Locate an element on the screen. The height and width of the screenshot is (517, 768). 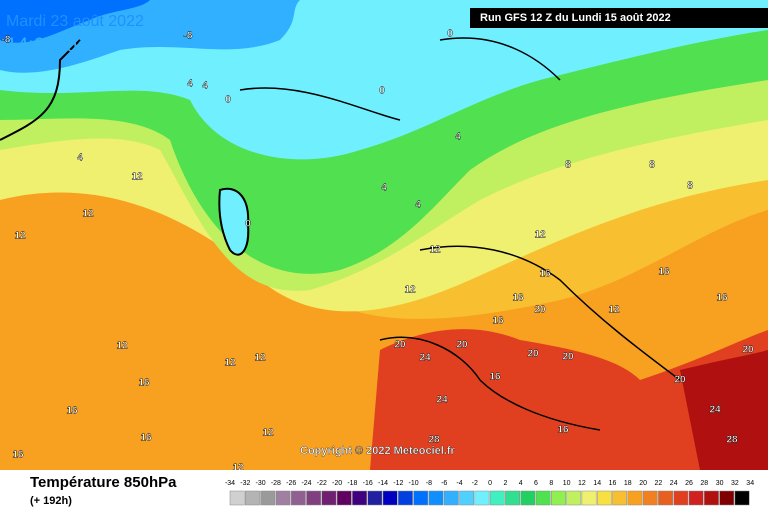
legend-tick-label: 2 is located at coordinates (505, 483).